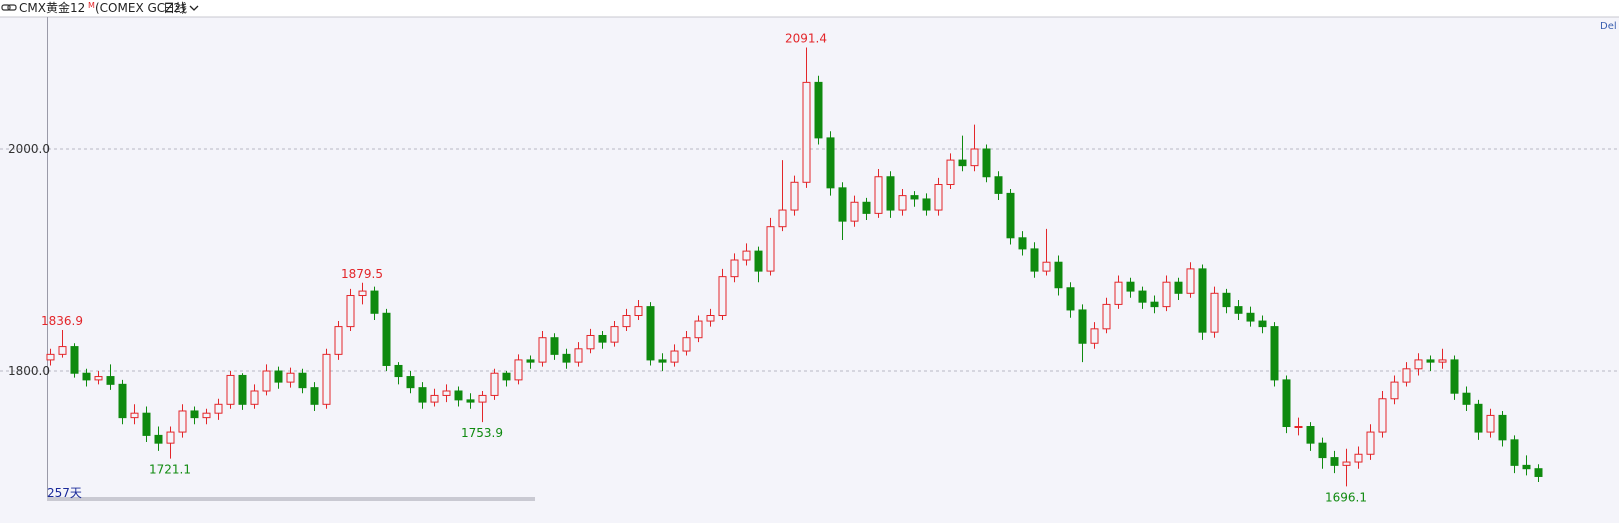  Describe the element at coordinates (9, 7) in the screenshot. I see `link-icon` at that location.